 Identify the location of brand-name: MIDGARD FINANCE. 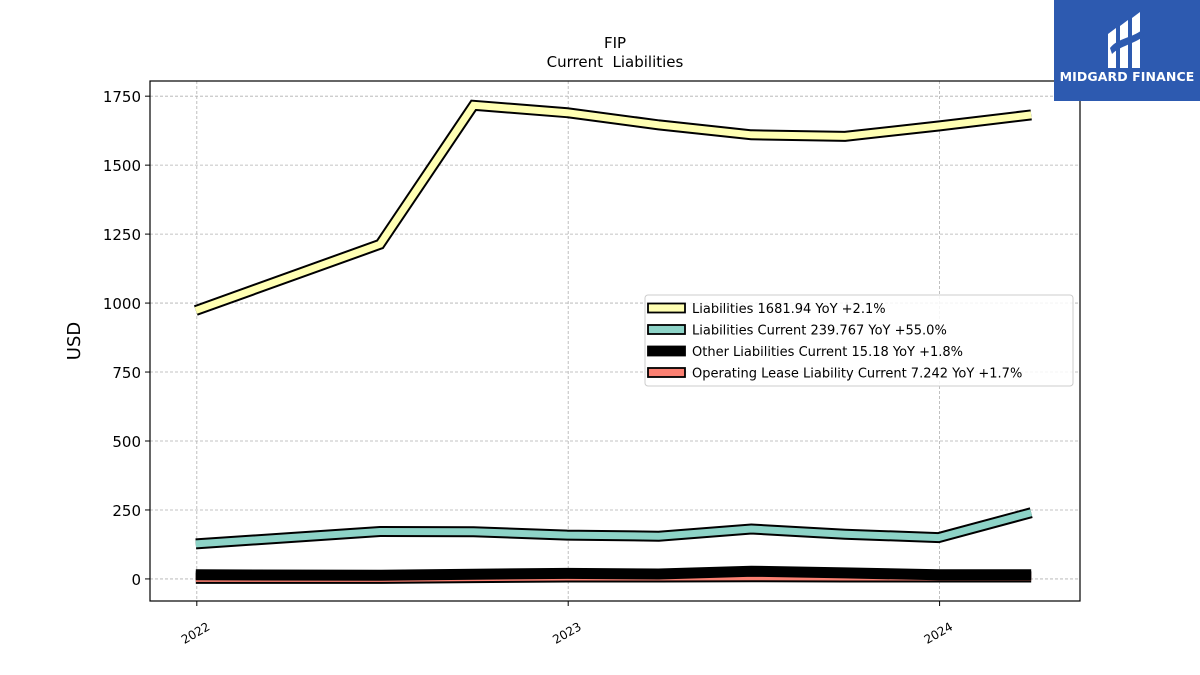
(1127, 76).